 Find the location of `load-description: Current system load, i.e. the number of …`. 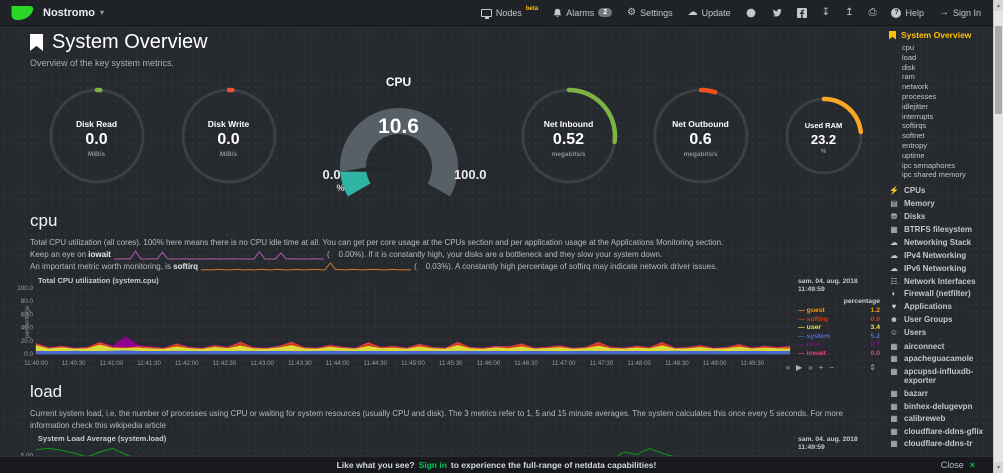

load-description: Current system load, i.e. the number of … is located at coordinates (436, 419).